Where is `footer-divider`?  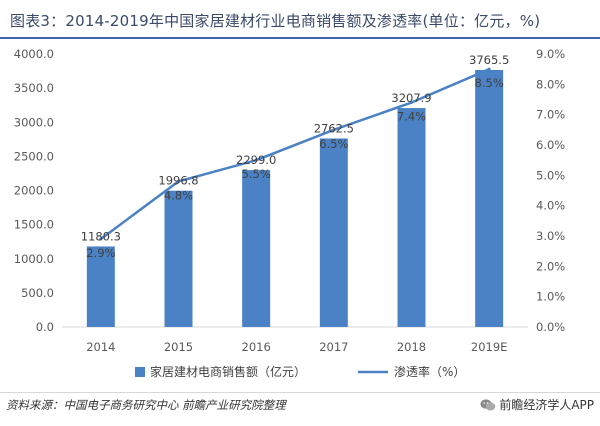
footer-divider is located at coordinates (300, 392).